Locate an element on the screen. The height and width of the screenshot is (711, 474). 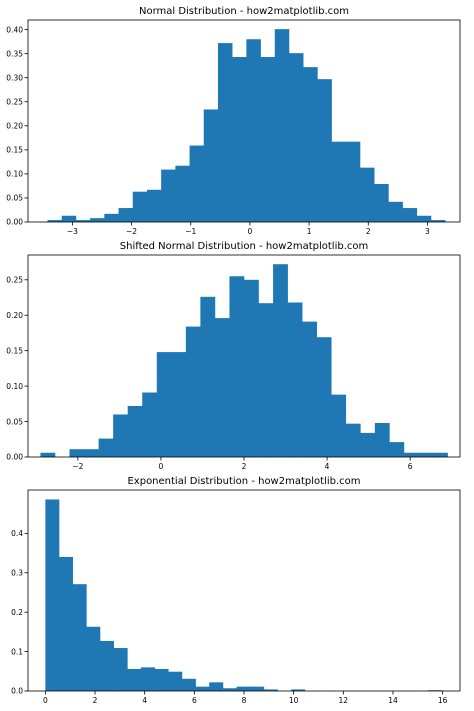
x-tick-label: 3 is located at coordinates (427, 231).